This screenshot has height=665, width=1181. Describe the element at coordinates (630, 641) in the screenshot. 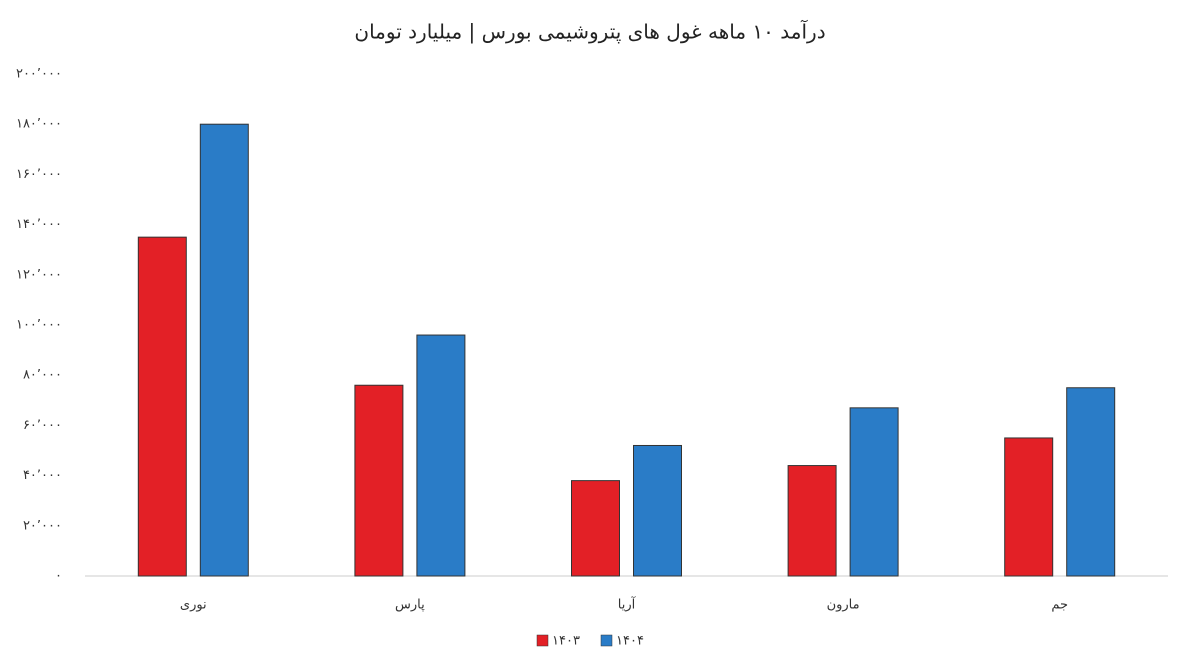

I see `legend-label: ۱۴۰۴` at that location.